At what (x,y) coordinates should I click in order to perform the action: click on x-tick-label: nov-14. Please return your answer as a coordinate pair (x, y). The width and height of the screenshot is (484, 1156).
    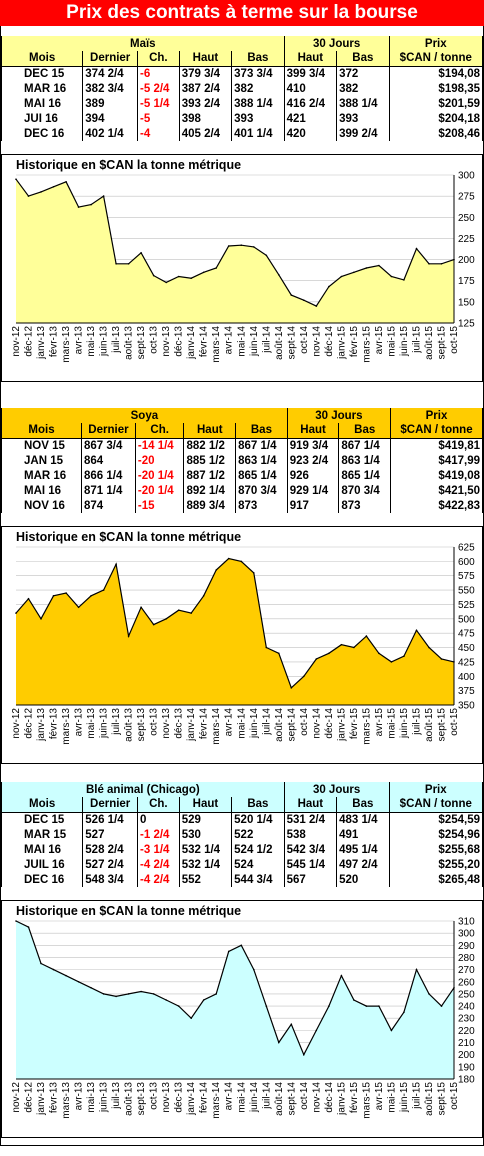
    Looking at the image, I should click on (316, 723).